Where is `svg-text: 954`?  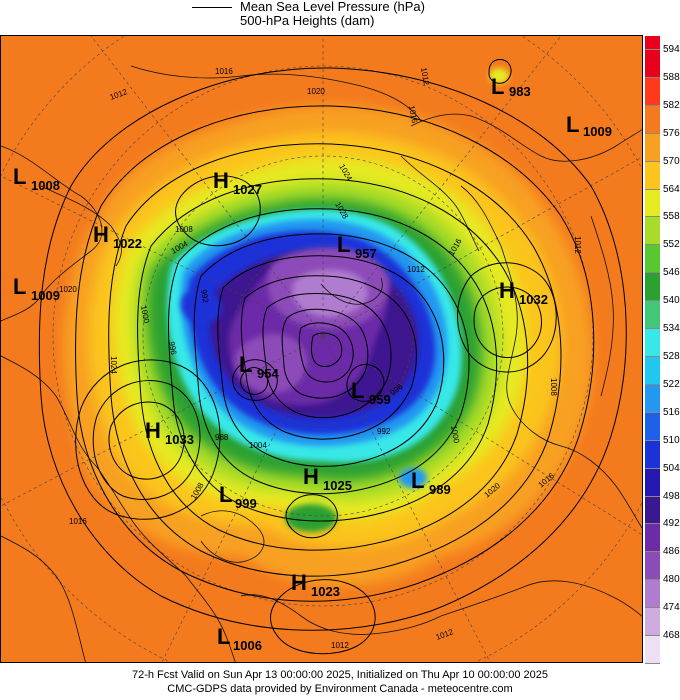 svg-text: 954 is located at coordinates (268, 373).